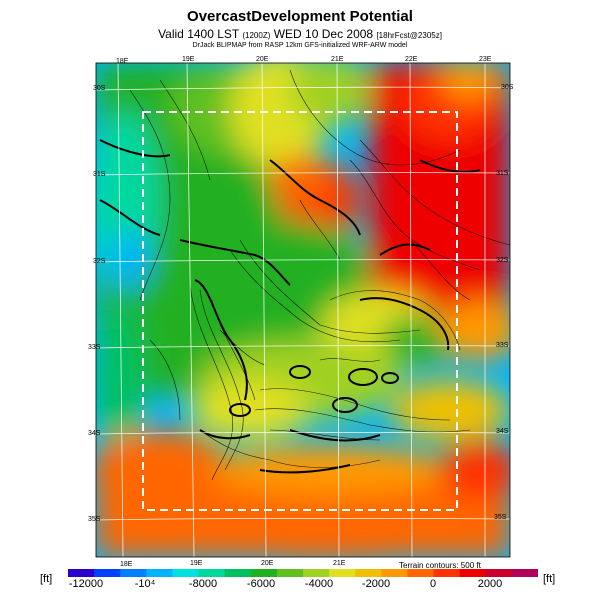  I want to click on colorbar, so click(303, 573).